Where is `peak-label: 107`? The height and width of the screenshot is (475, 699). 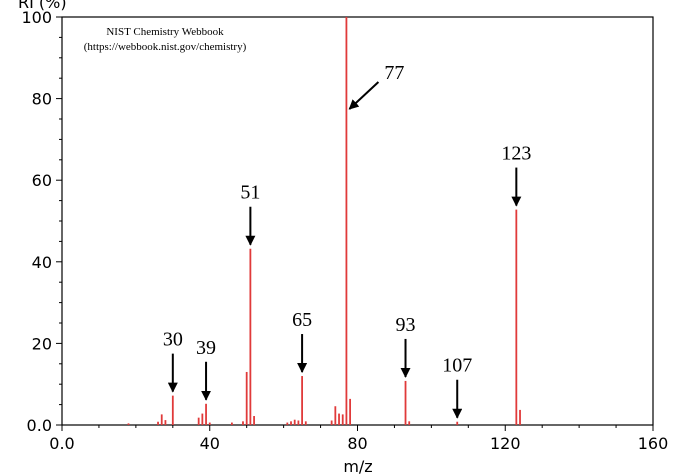 peak-label: 107 is located at coordinates (457, 366).